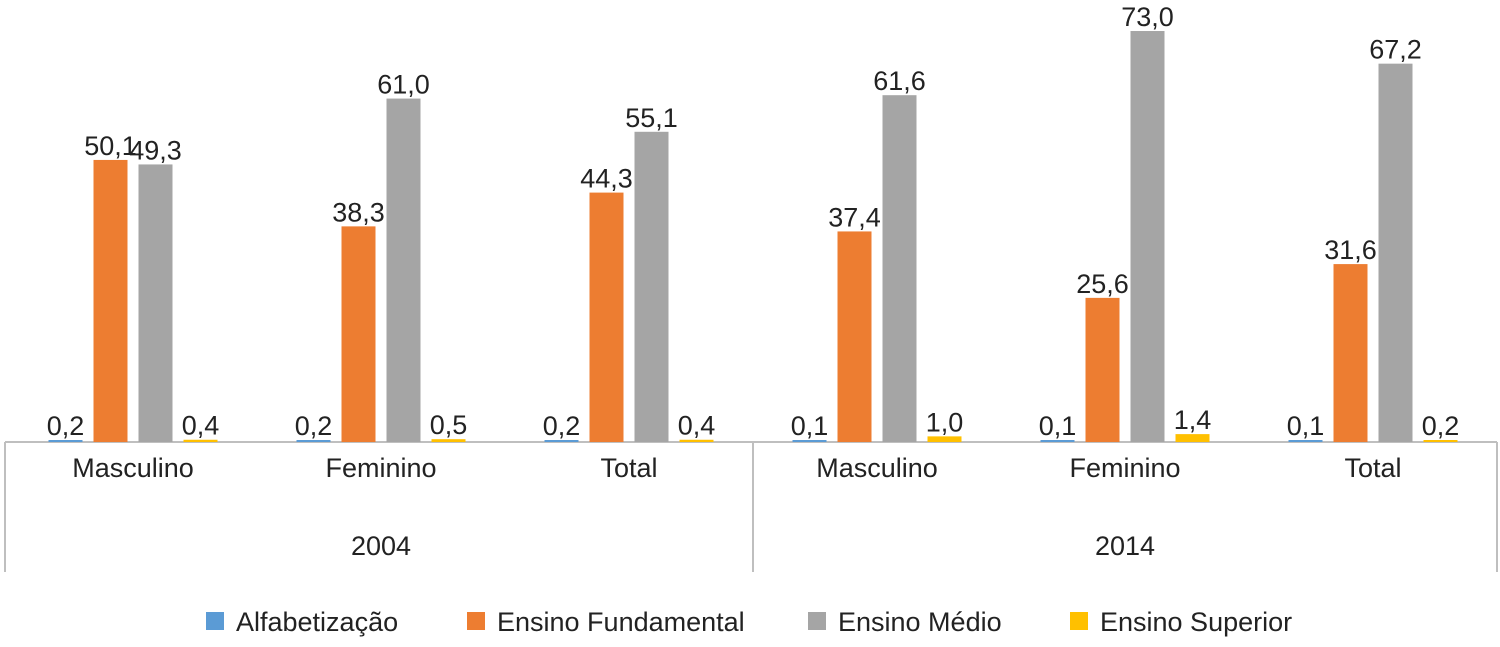 This screenshot has width=1500, height=647. Describe the element at coordinates (155, 150) in the screenshot. I see `data-label: 49,3` at that location.